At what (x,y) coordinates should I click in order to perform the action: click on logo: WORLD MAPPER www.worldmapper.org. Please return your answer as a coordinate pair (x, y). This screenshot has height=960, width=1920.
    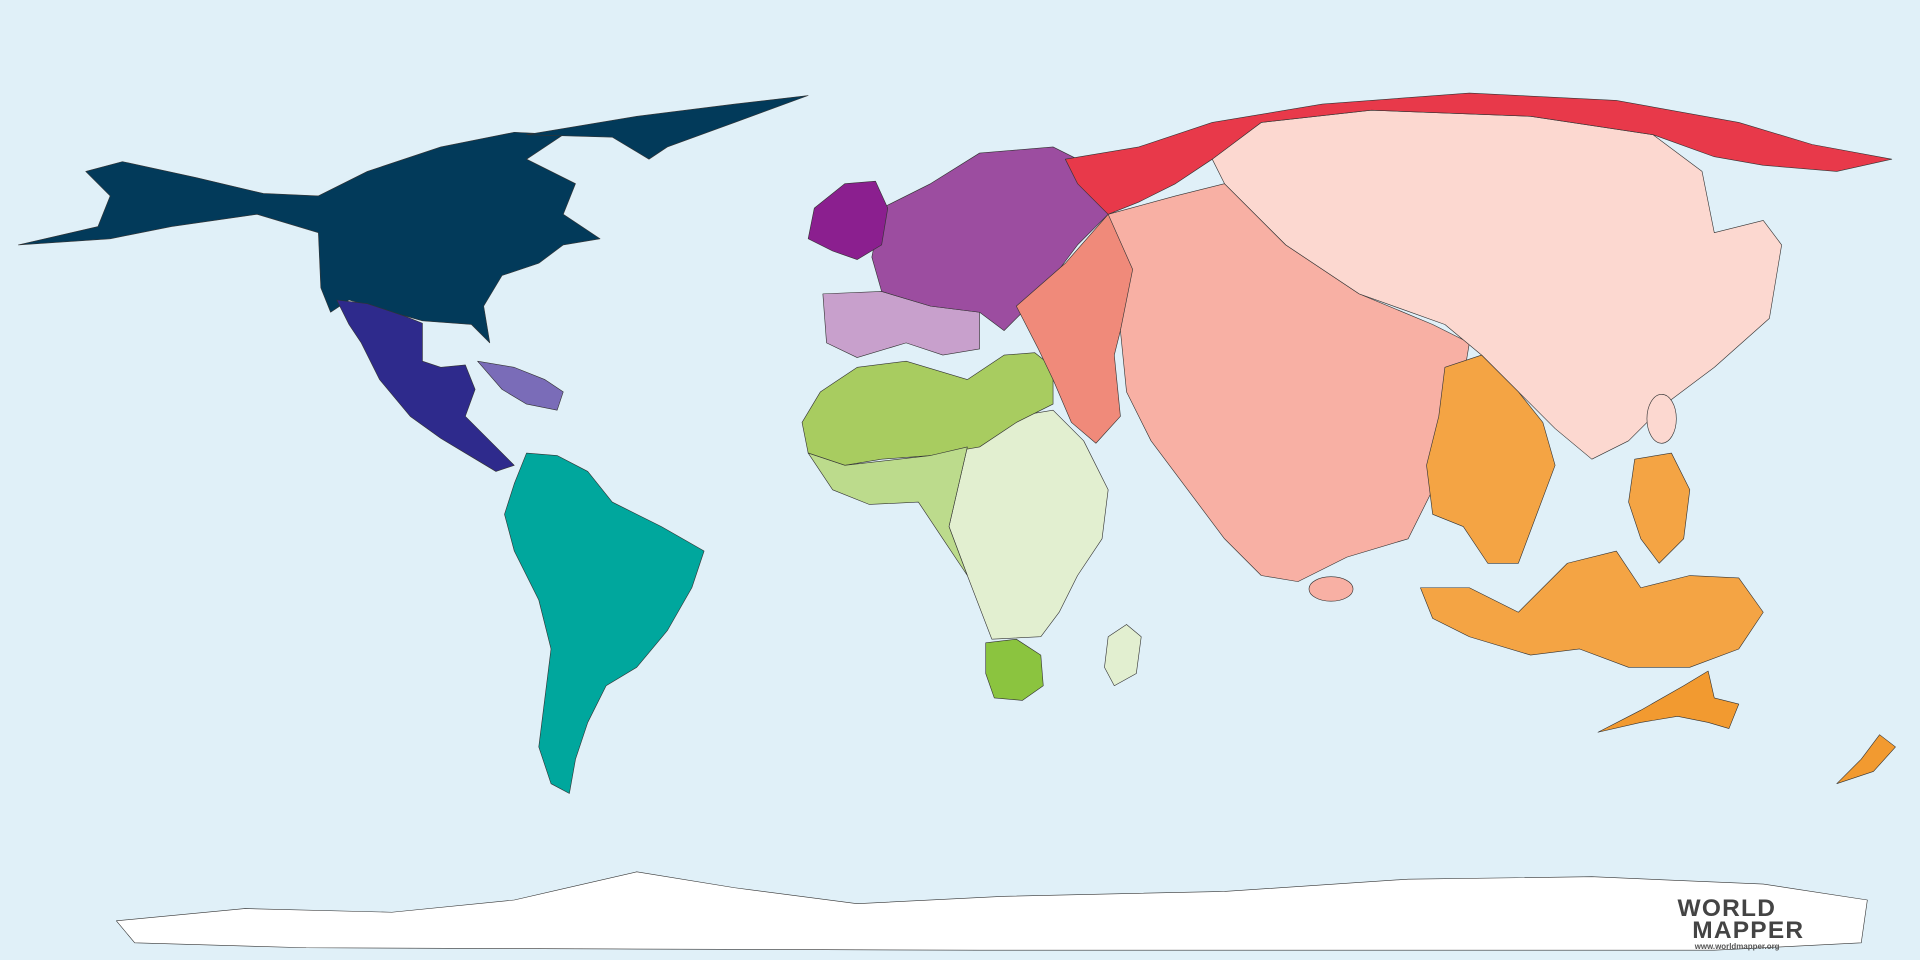
    Looking at the image, I should click on (1741, 923).